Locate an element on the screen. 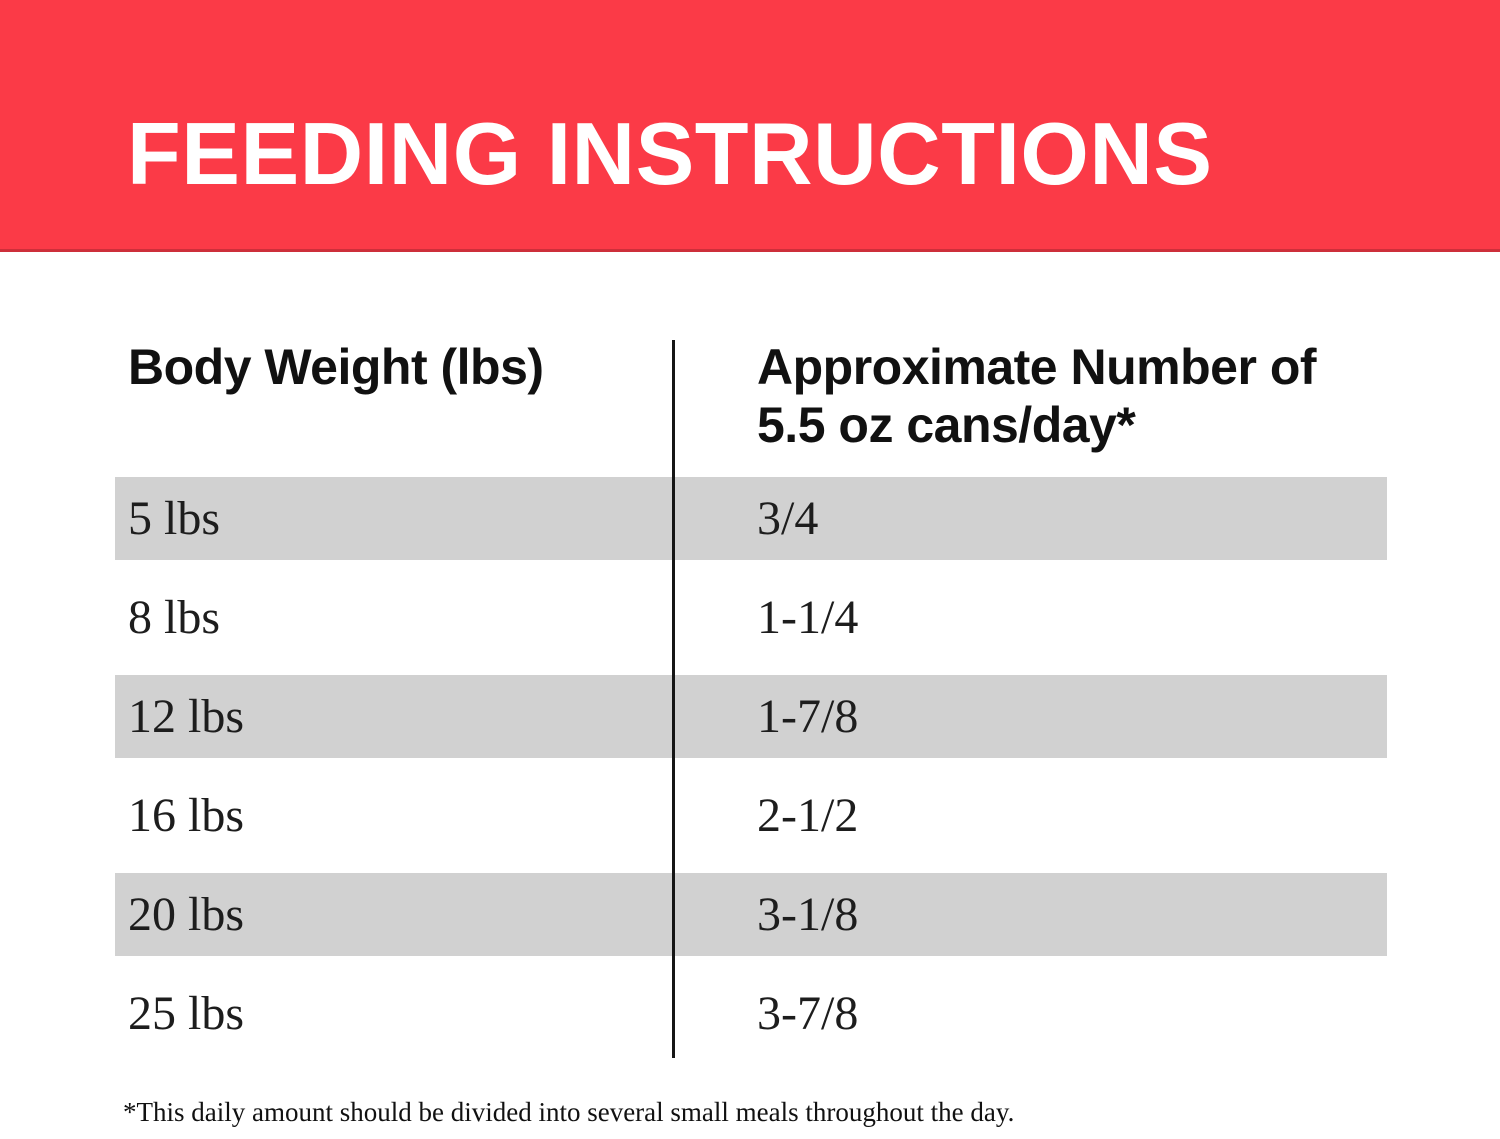 This screenshot has width=1500, height=1139. table-row: 25 lbs 3-7/8 is located at coordinates (751, 1013).